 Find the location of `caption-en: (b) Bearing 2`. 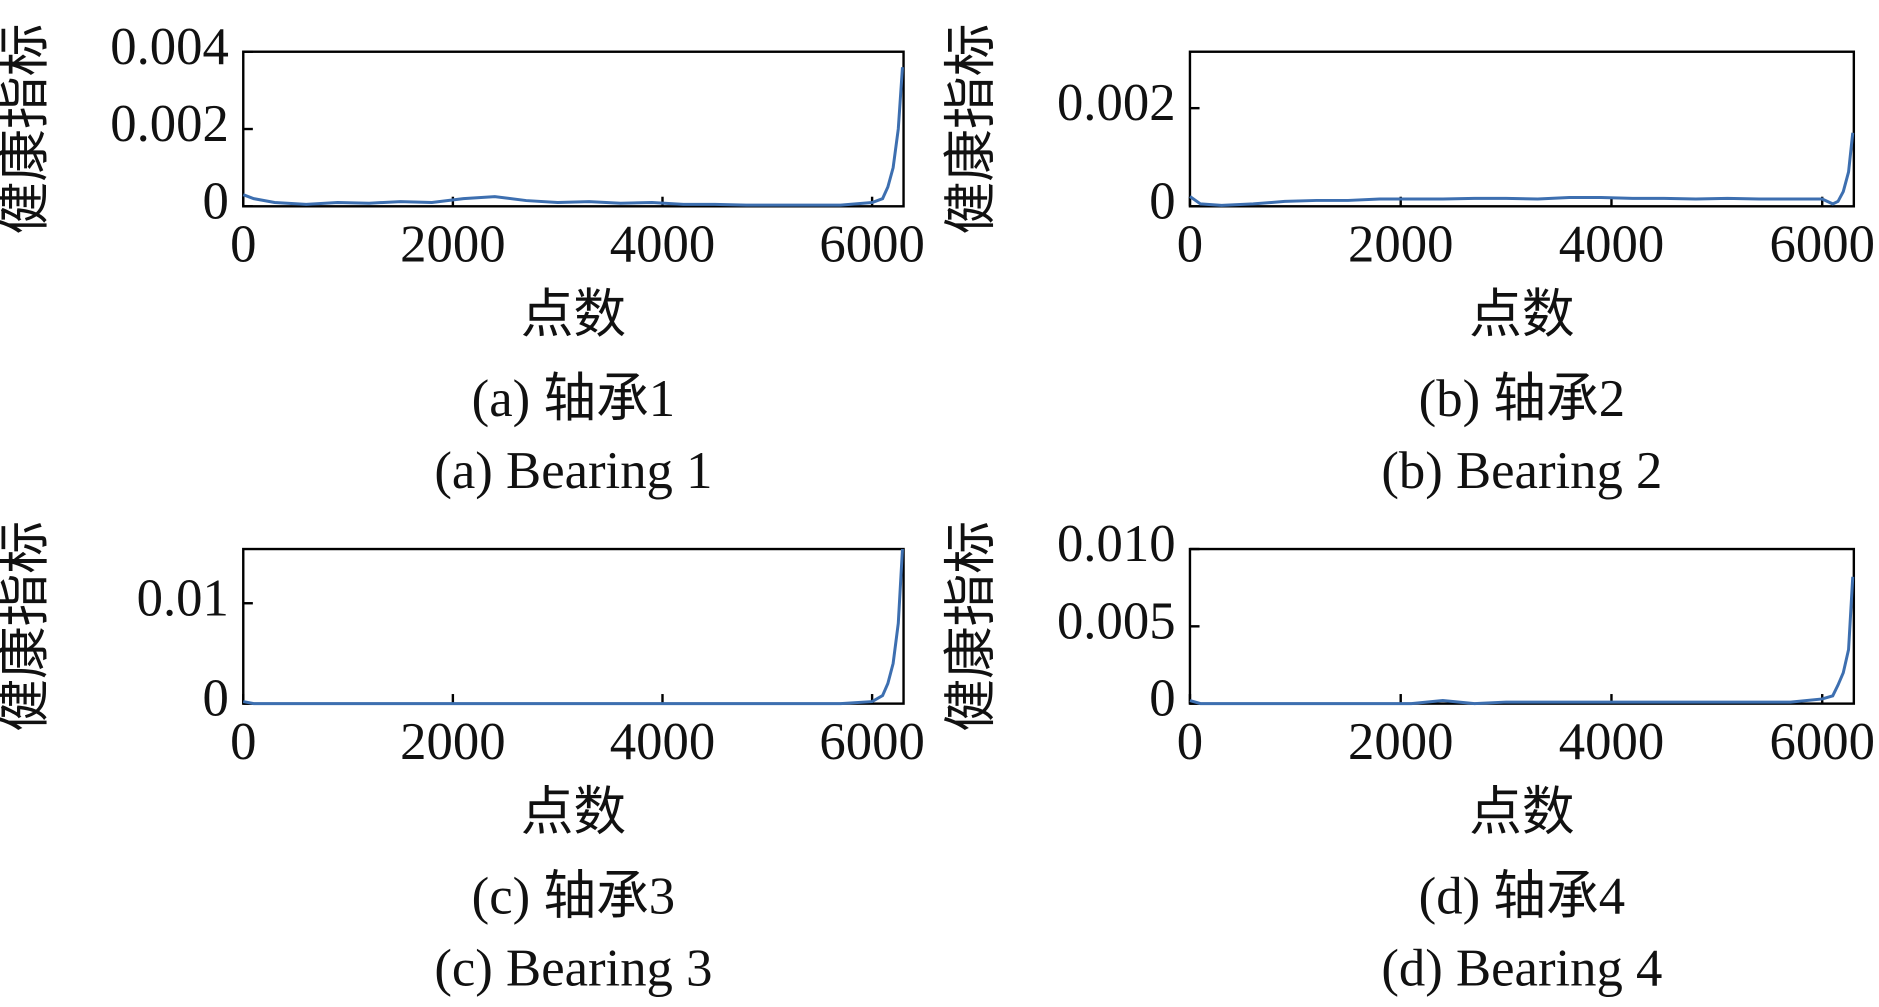

caption-en: (b) Bearing 2 is located at coordinates (1521, 471).